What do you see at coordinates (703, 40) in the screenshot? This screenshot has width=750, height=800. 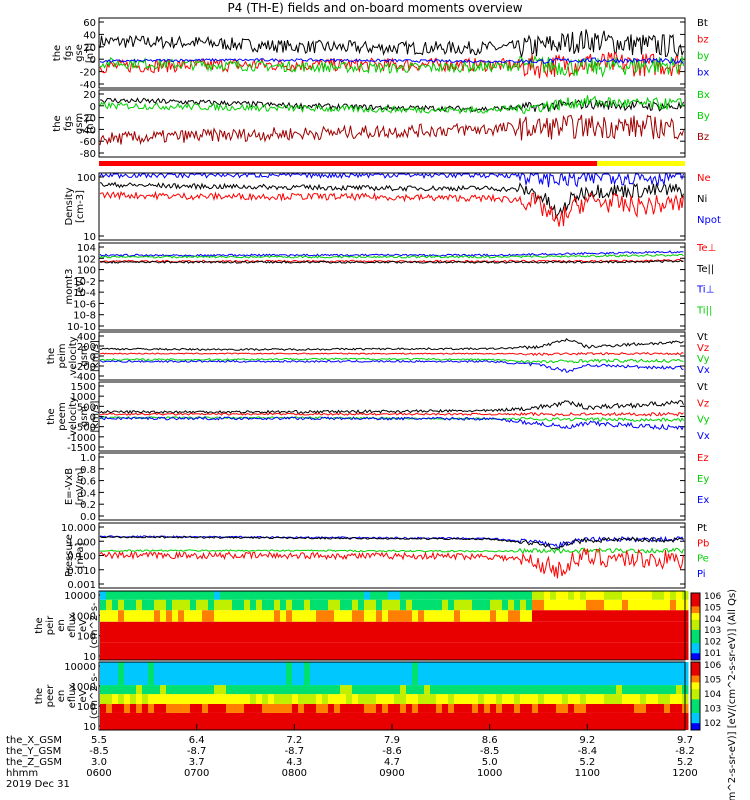 I see `legend-entry: bz` at bounding box center [703, 40].